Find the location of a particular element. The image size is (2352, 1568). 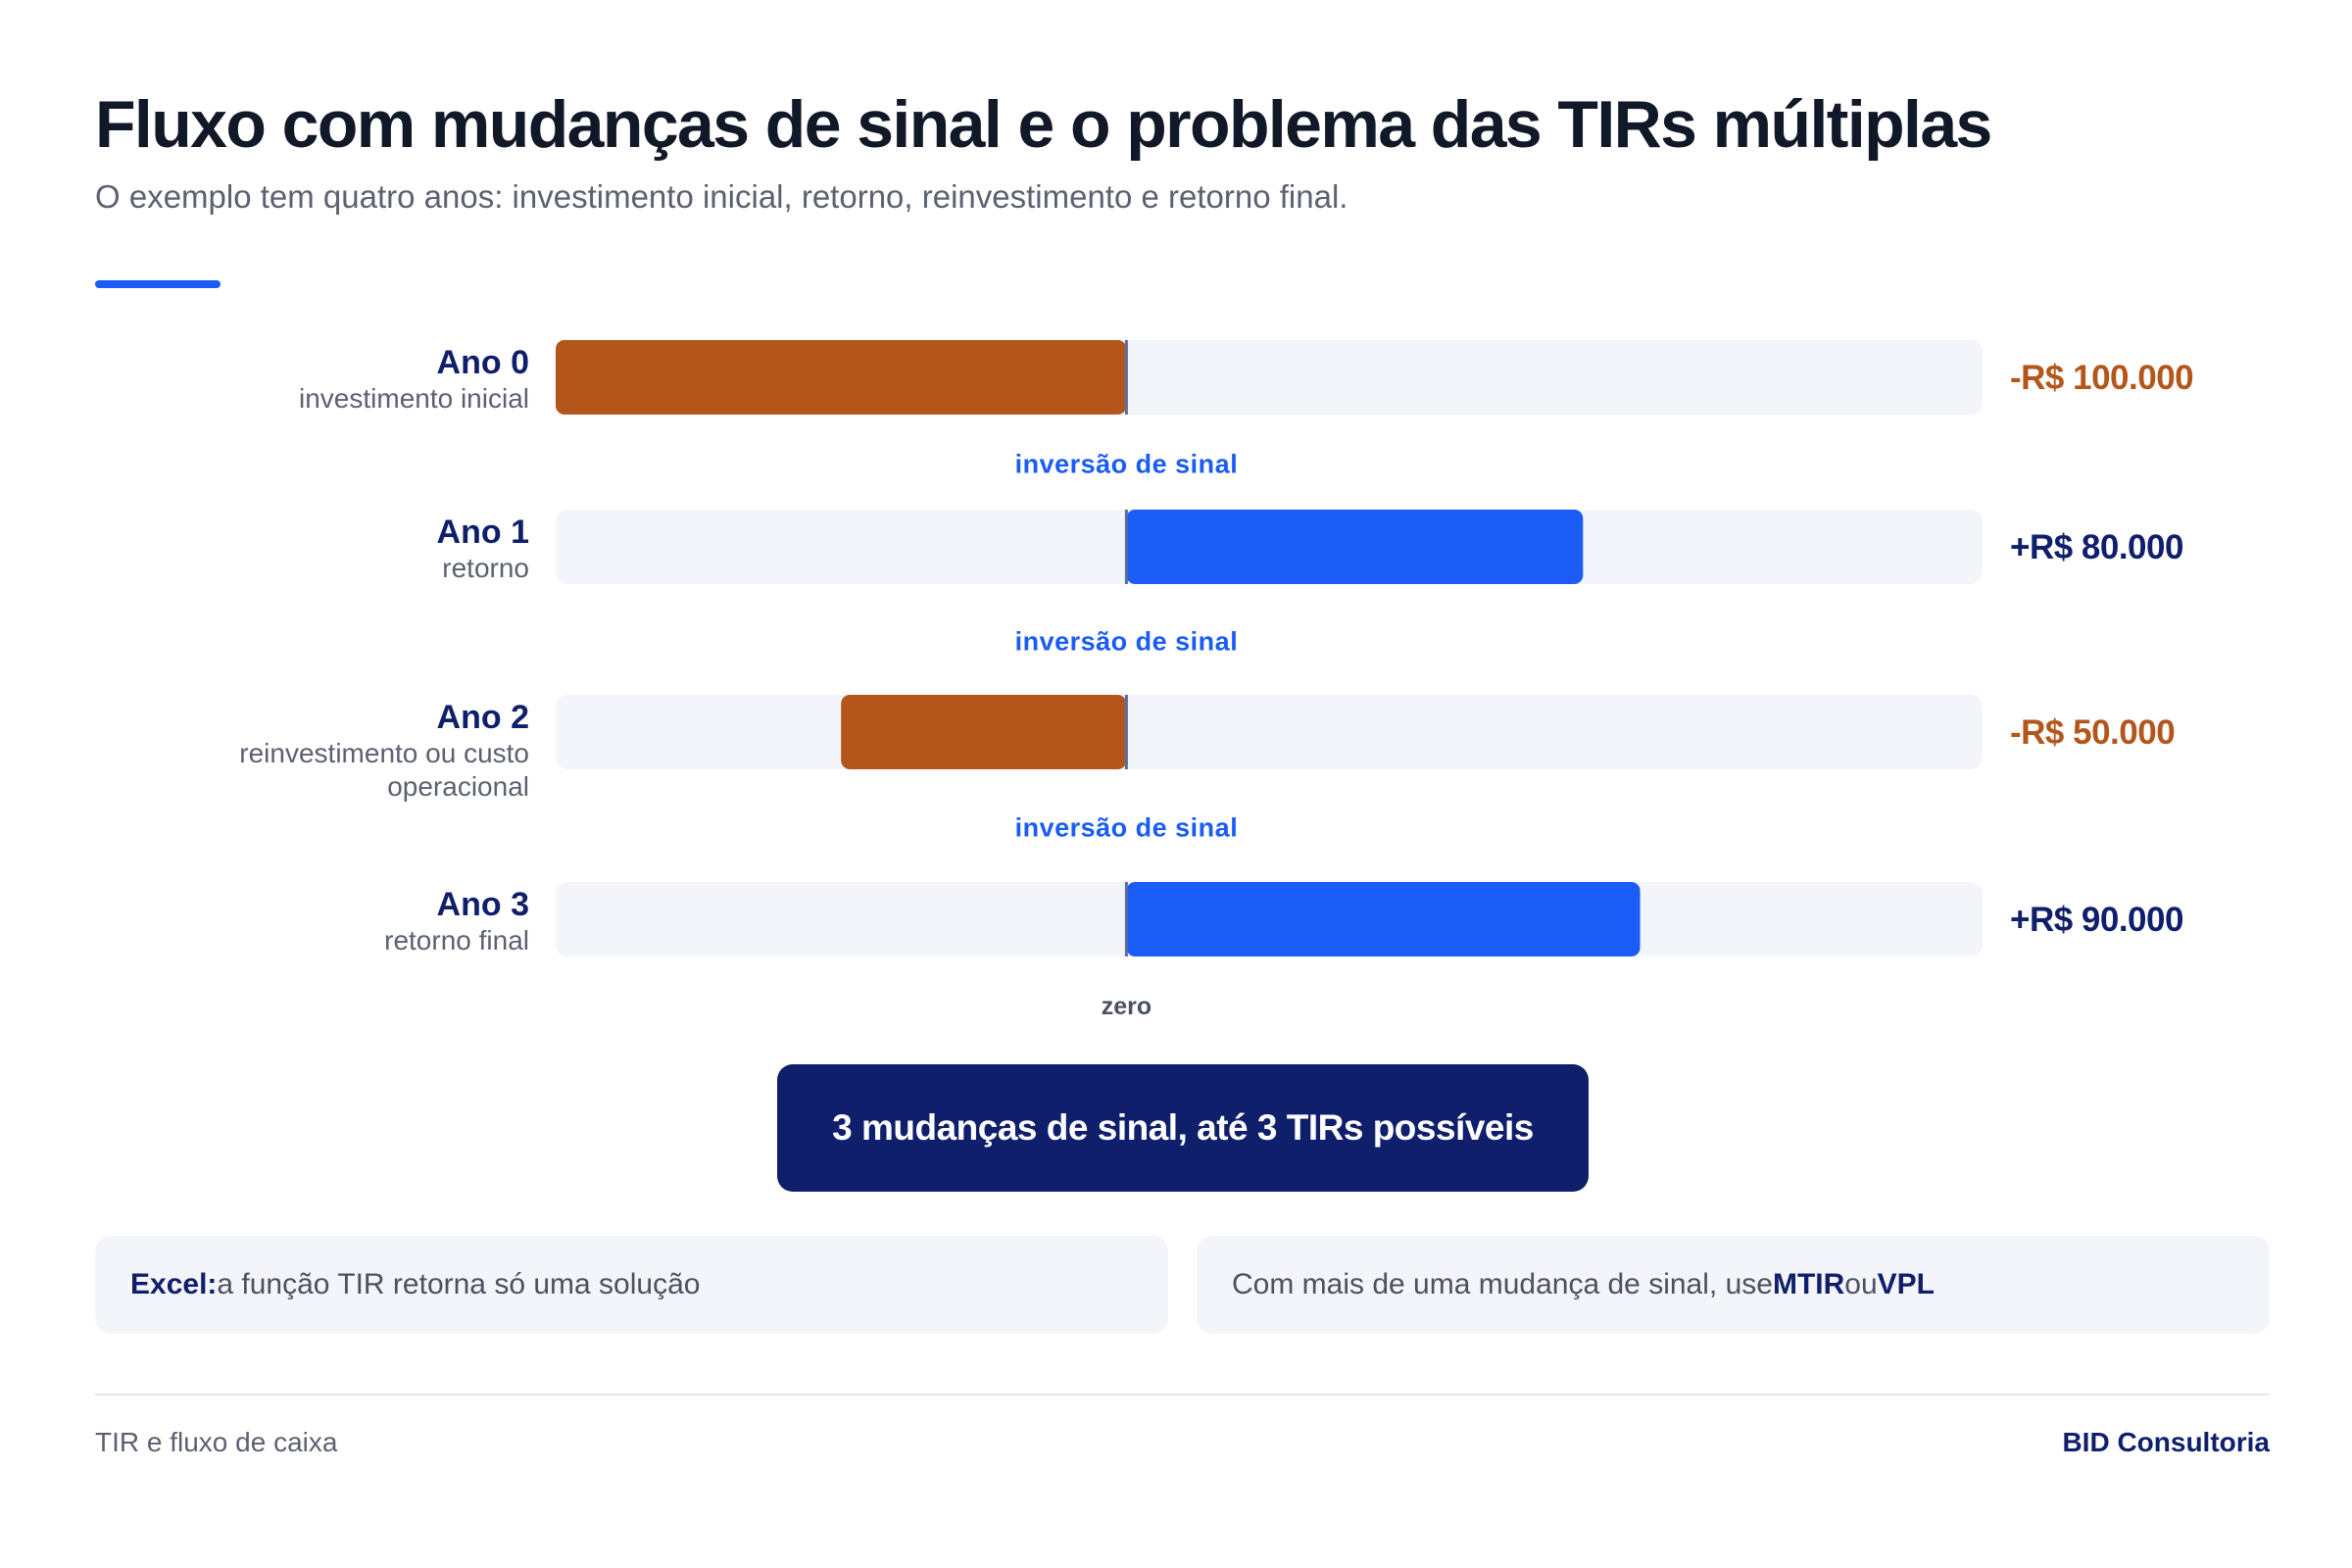

footer-brand: BID Consultoria is located at coordinates (2166, 1442).